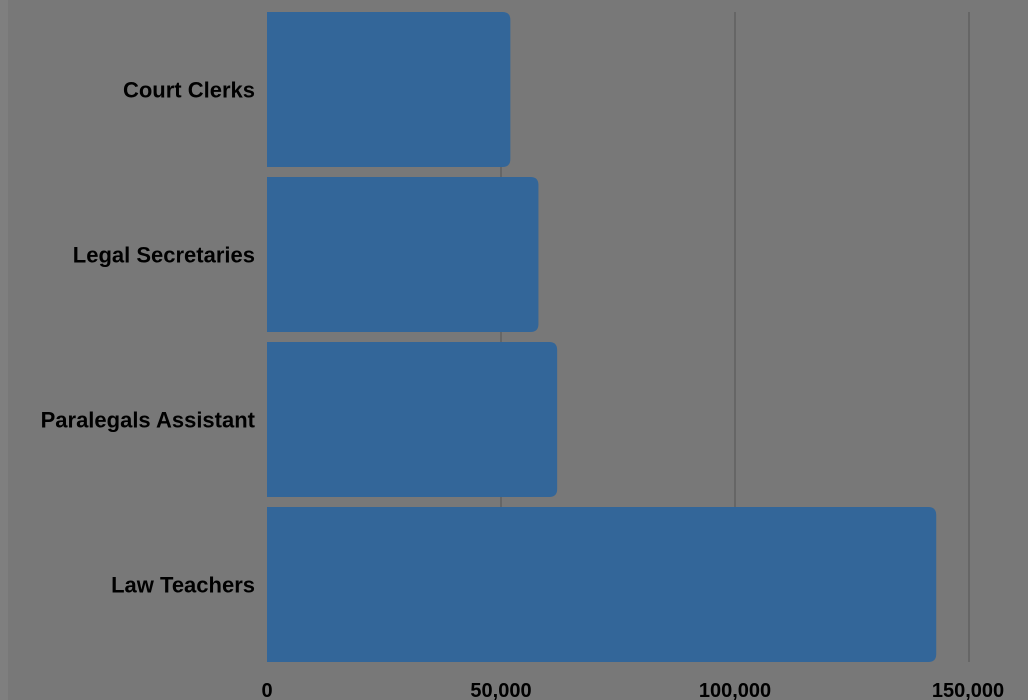 The height and width of the screenshot is (700, 1028). Describe the element at coordinates (735, 690) in the screenshot. I see `x-tick-label: 100,000` at that location.